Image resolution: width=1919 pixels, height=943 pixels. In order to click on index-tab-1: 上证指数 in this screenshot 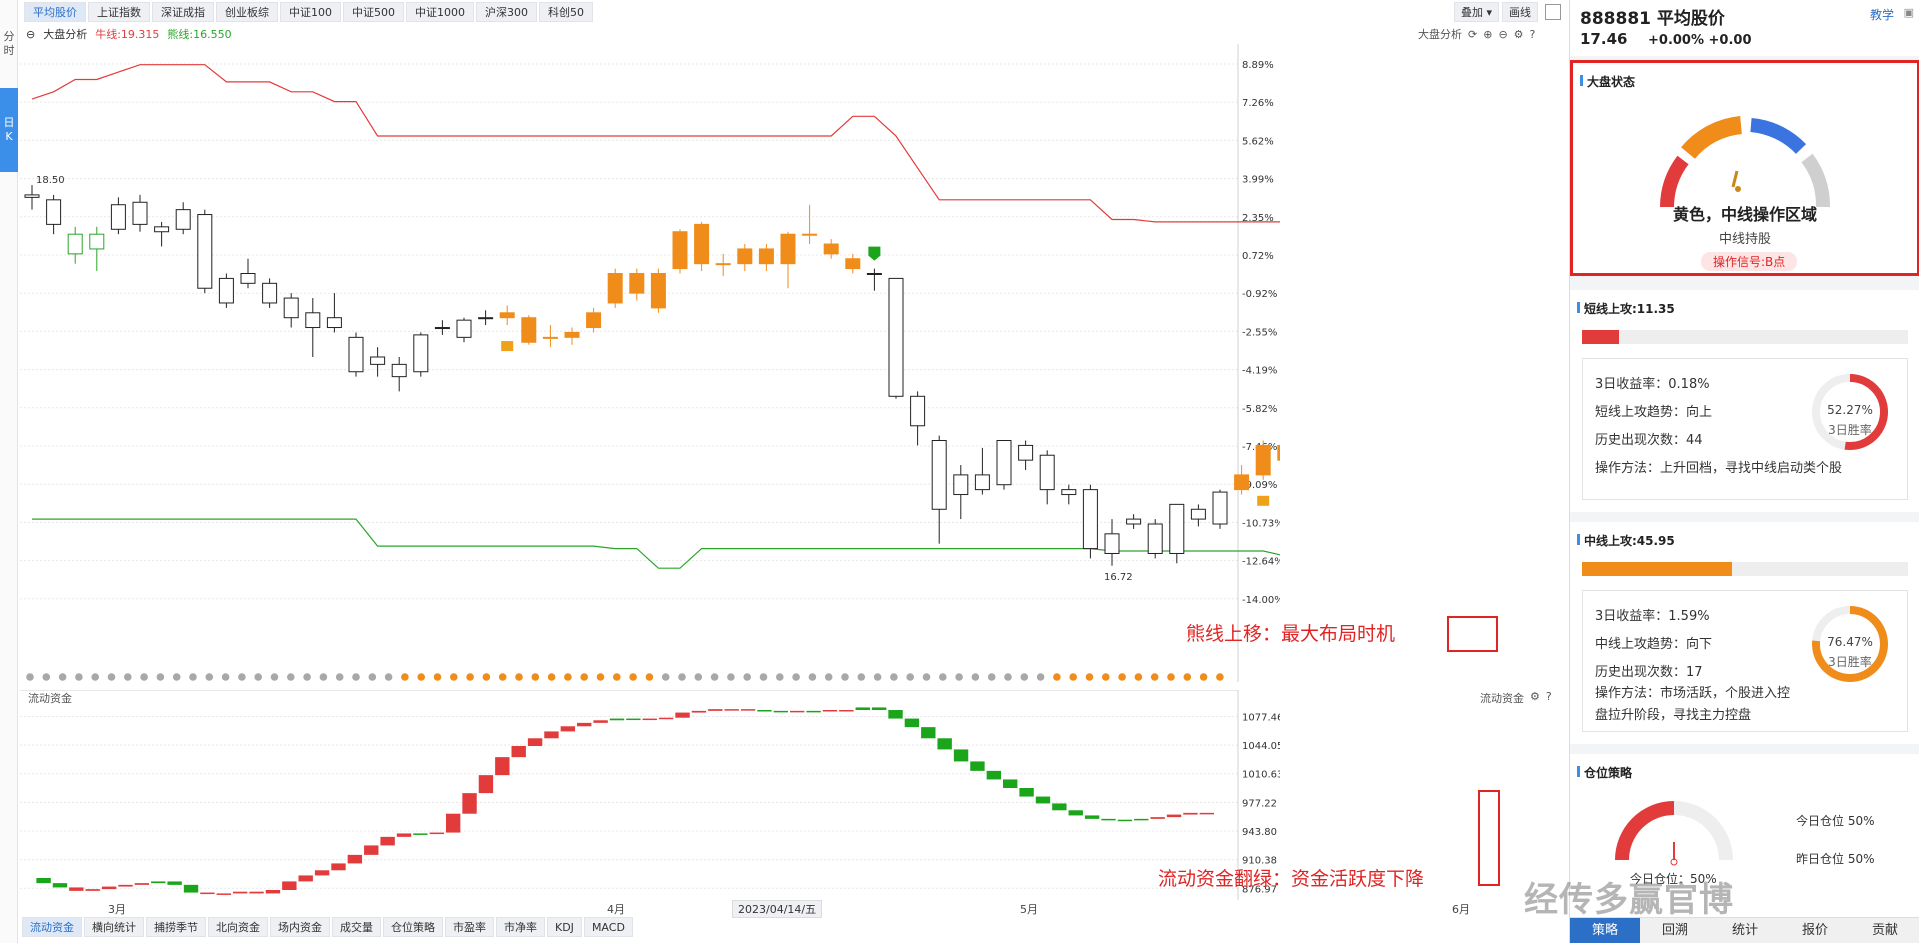, I will do `click(119, 12)`.